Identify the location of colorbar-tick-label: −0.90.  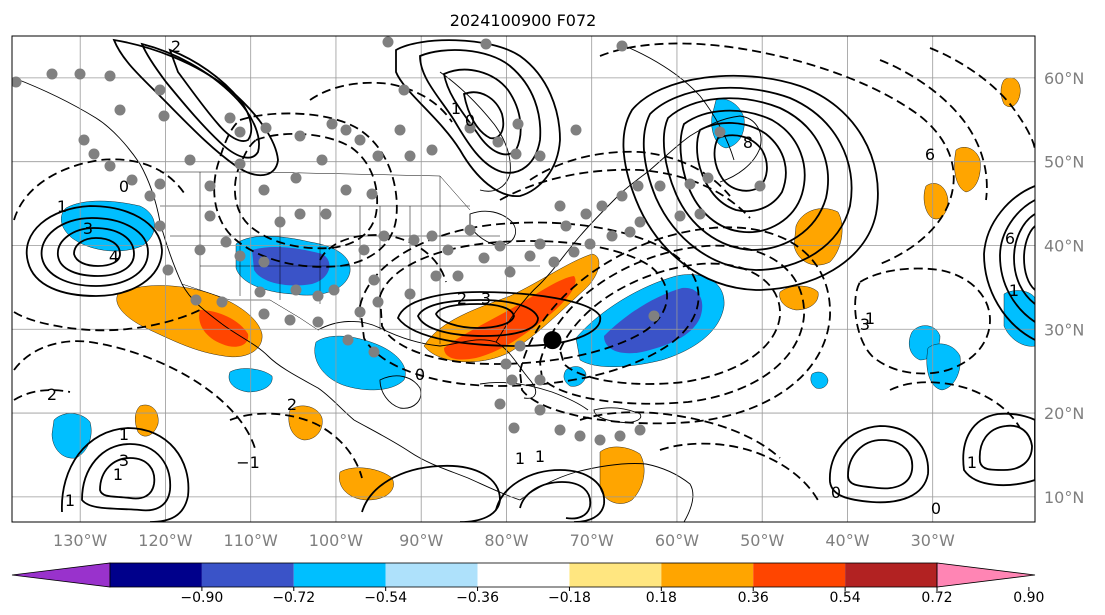
(201, 598).